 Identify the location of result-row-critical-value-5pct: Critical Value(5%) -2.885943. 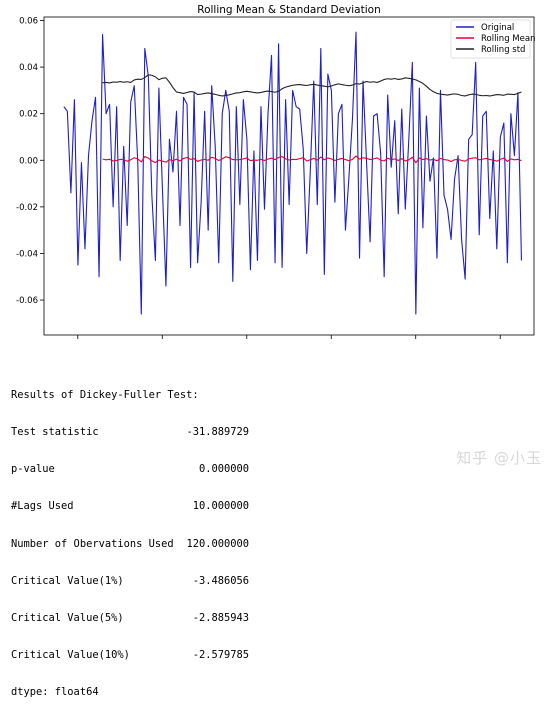
(130, 618).